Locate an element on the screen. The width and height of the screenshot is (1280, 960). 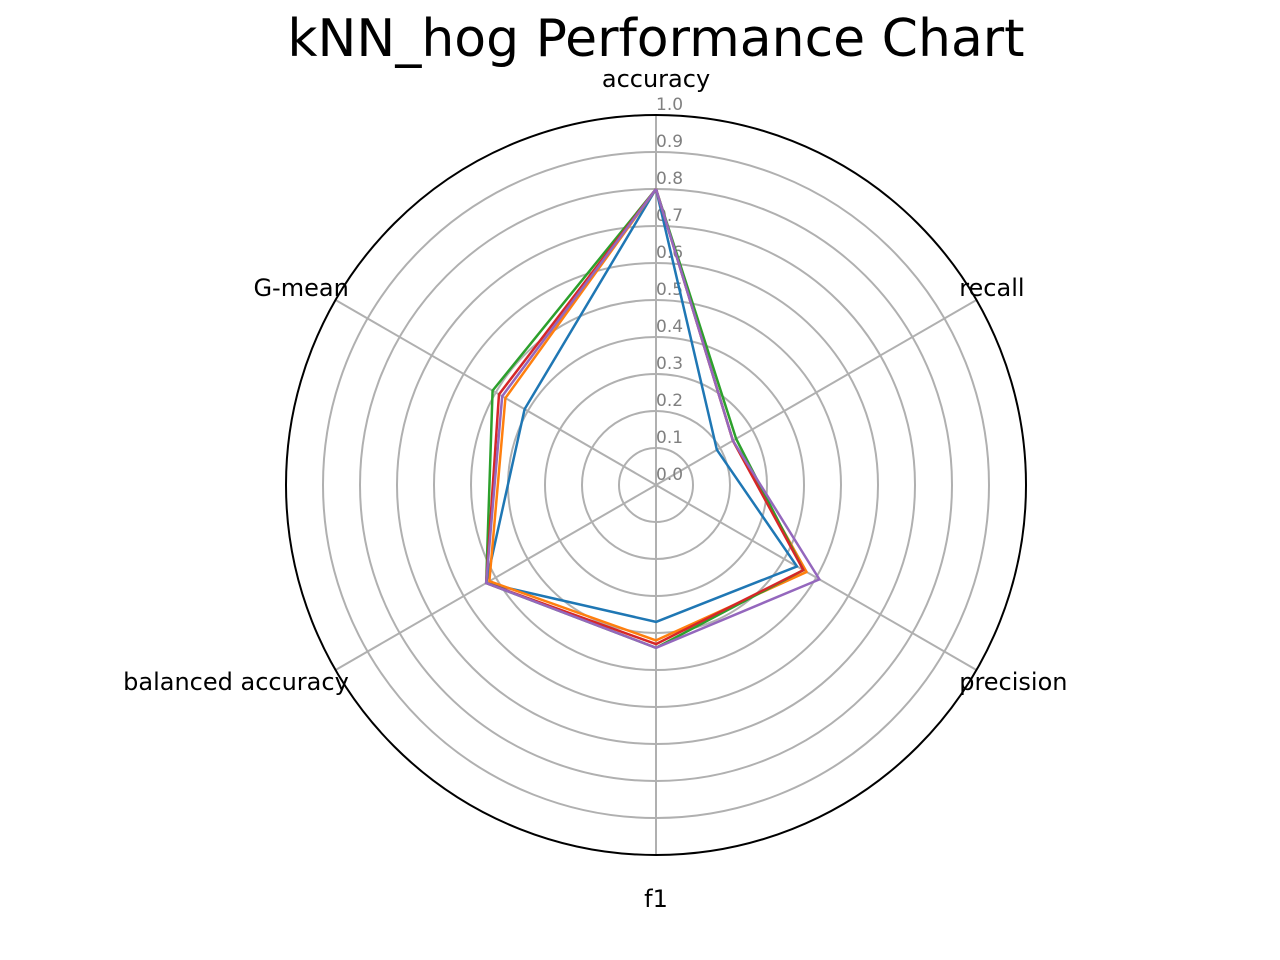
r-tick-label: 0.4 is located at coordinates (669, 327).